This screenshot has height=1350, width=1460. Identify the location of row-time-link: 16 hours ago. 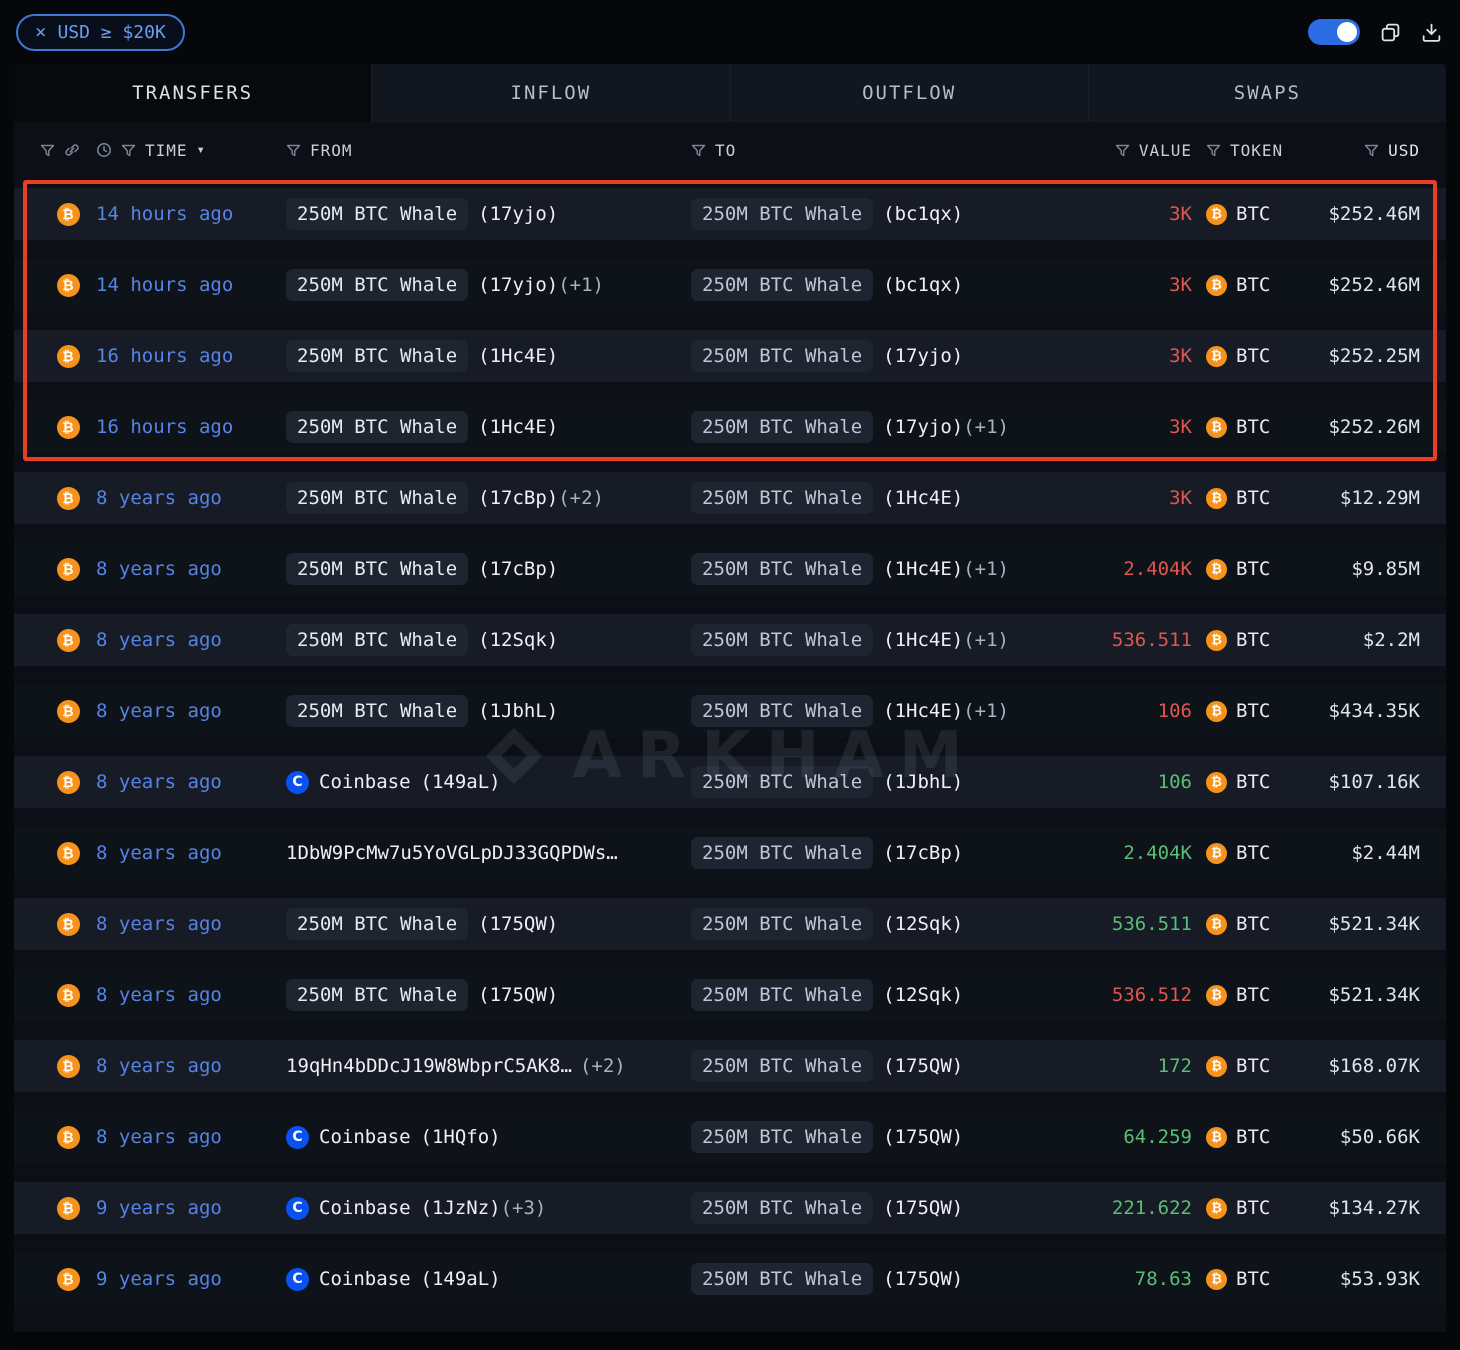
(165, 356).